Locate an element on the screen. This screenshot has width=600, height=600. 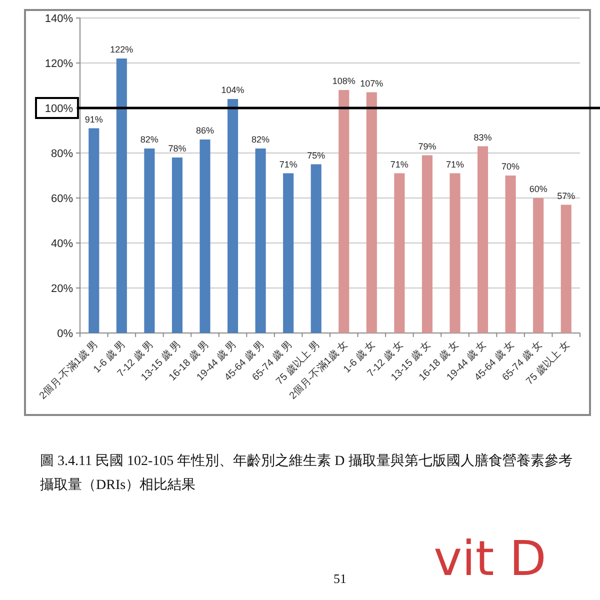
data-label: 91% is located at coordinates (93, 119).